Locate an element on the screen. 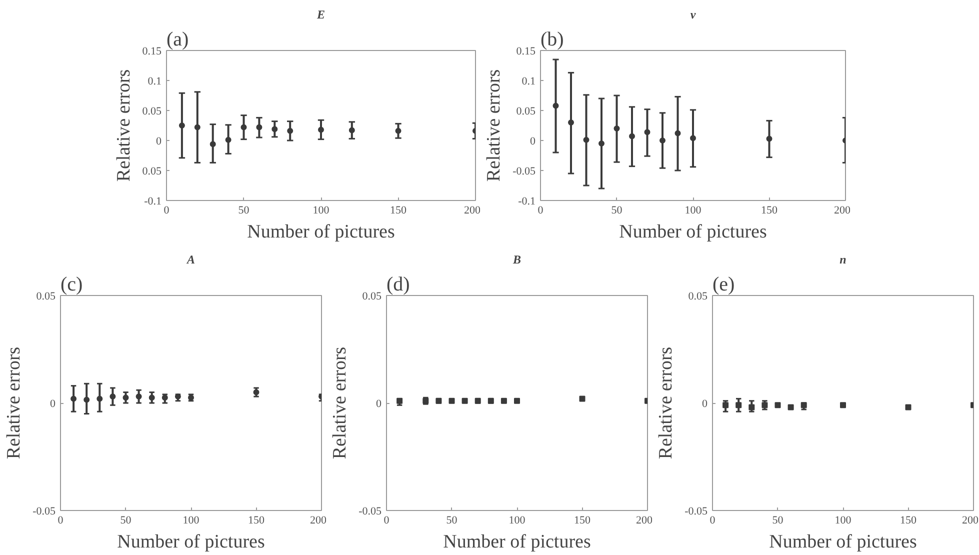  chart-title: A is located at coordinates (191, 259).